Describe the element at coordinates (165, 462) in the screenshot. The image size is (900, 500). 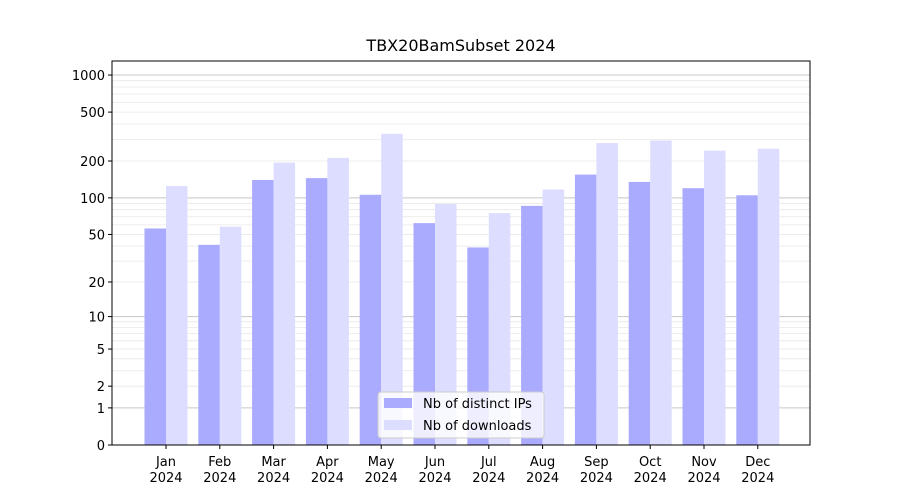
I see `x-tick-label-month: Jan` at that location.